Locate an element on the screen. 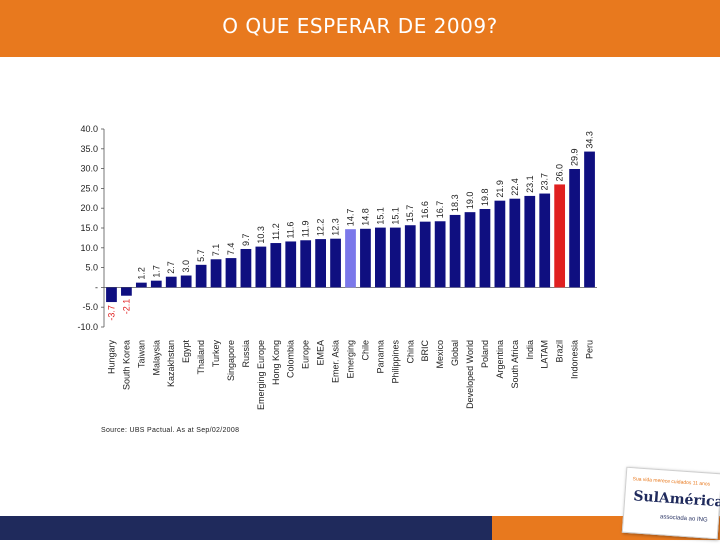 This screenshot has width=720, height=545. value-label: 23.1 is located at coordinates (530, 184).